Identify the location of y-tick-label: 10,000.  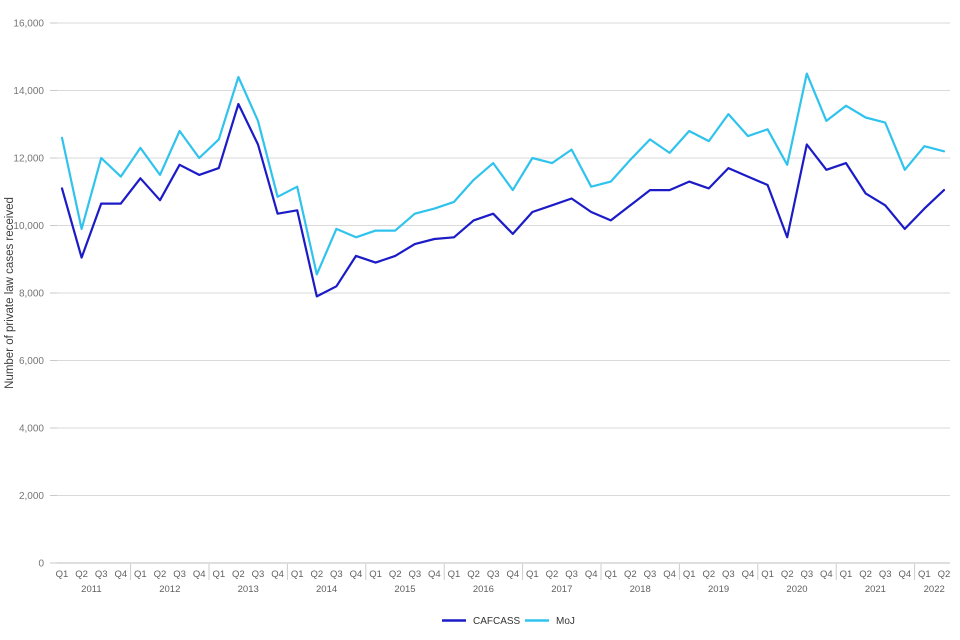
(28, 226).